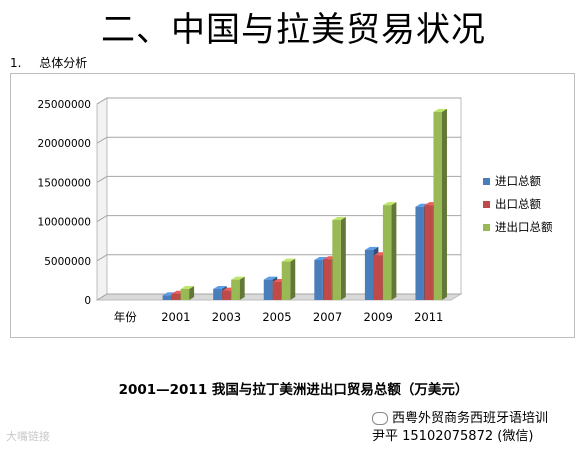 This screenshot has height=450, width=587. I want to click on chart-caption: 2001—2011 我国与拉丁美洲进出口贸易总额（万美元）, so click(293, 390).